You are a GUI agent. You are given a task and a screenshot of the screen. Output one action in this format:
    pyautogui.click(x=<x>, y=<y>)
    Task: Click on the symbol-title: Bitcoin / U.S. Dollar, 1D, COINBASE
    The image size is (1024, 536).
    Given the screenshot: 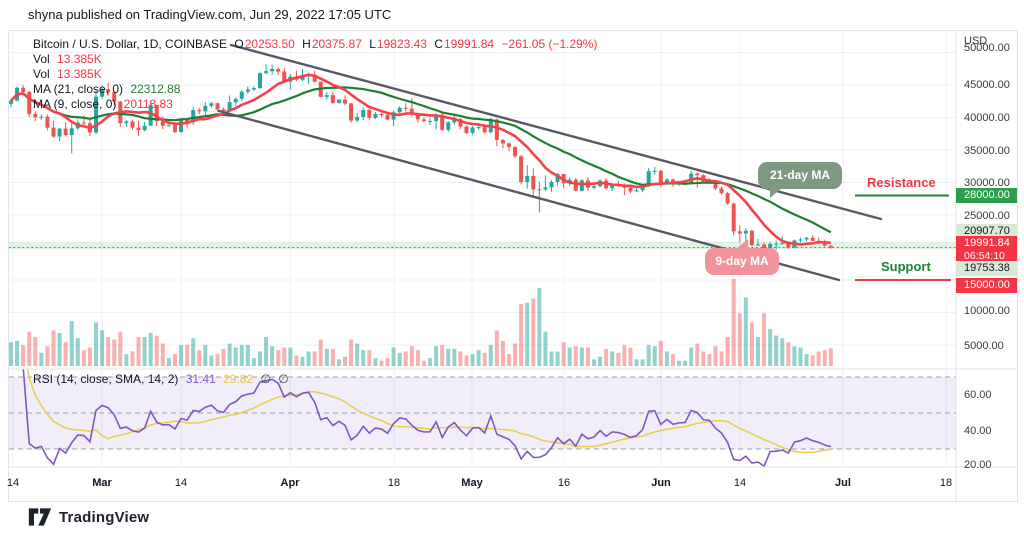 What is the action you would take?
    pyautogui.click(x=130, y=44)
    